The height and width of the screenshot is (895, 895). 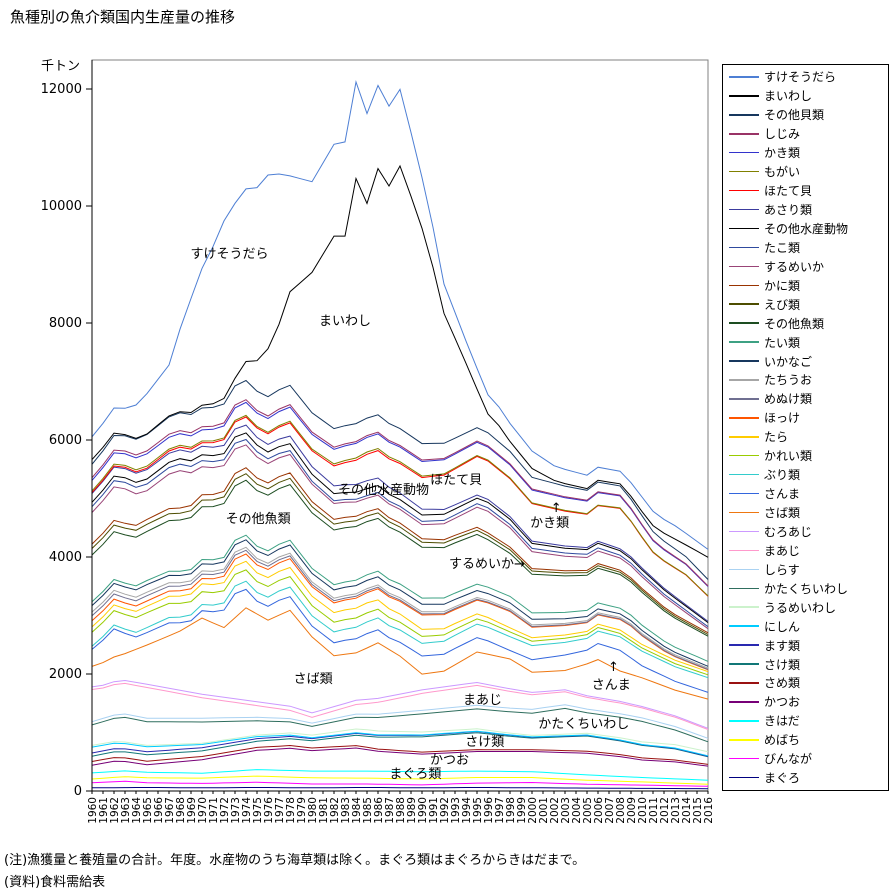 I want to click on chart-annotation: まいわし, so click(x=345, y=321).